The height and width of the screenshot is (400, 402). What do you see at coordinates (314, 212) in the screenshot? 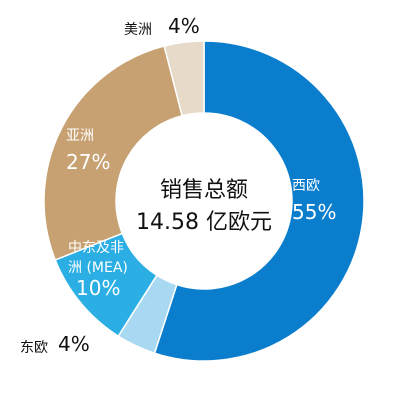
I see `value-label: 55%` at bounding box center [314, 212].